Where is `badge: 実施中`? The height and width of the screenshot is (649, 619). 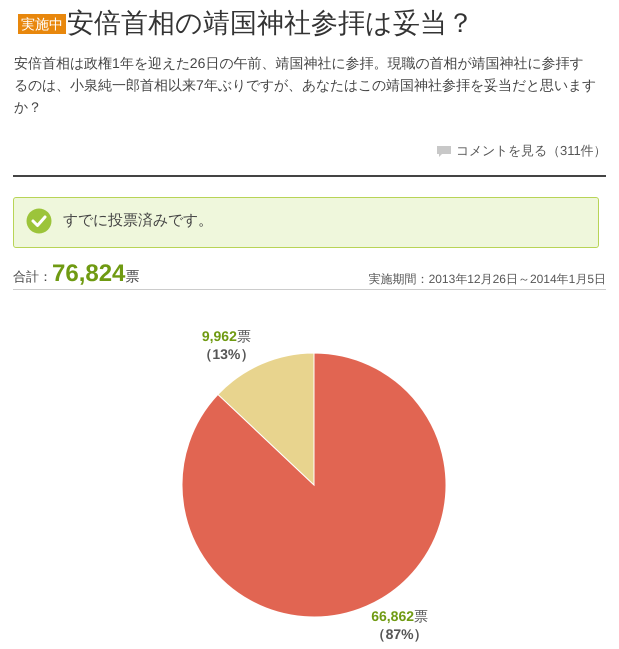 badge: 実施中 is located at coordinates (42, 24).